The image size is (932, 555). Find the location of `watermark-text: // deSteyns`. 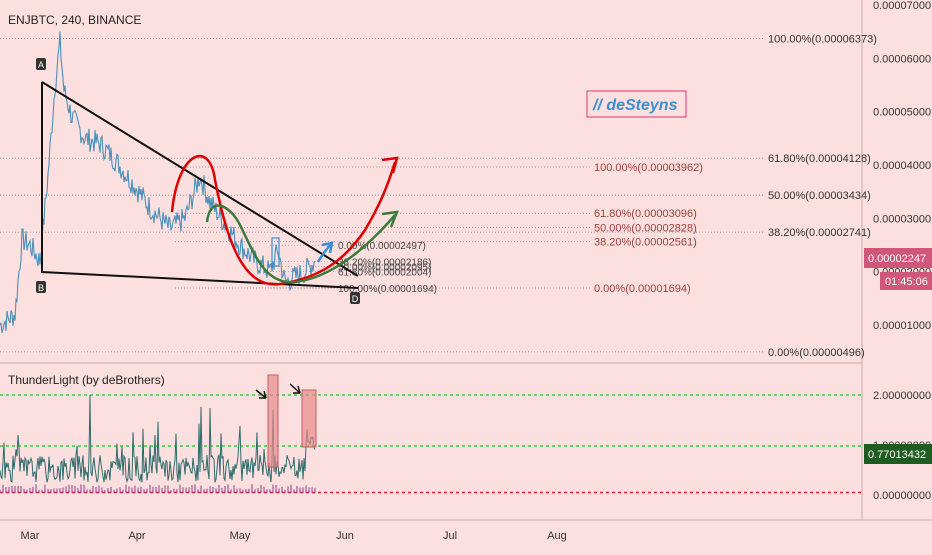

watermark-text: // deSteyns is located at coordinates (635, 105).